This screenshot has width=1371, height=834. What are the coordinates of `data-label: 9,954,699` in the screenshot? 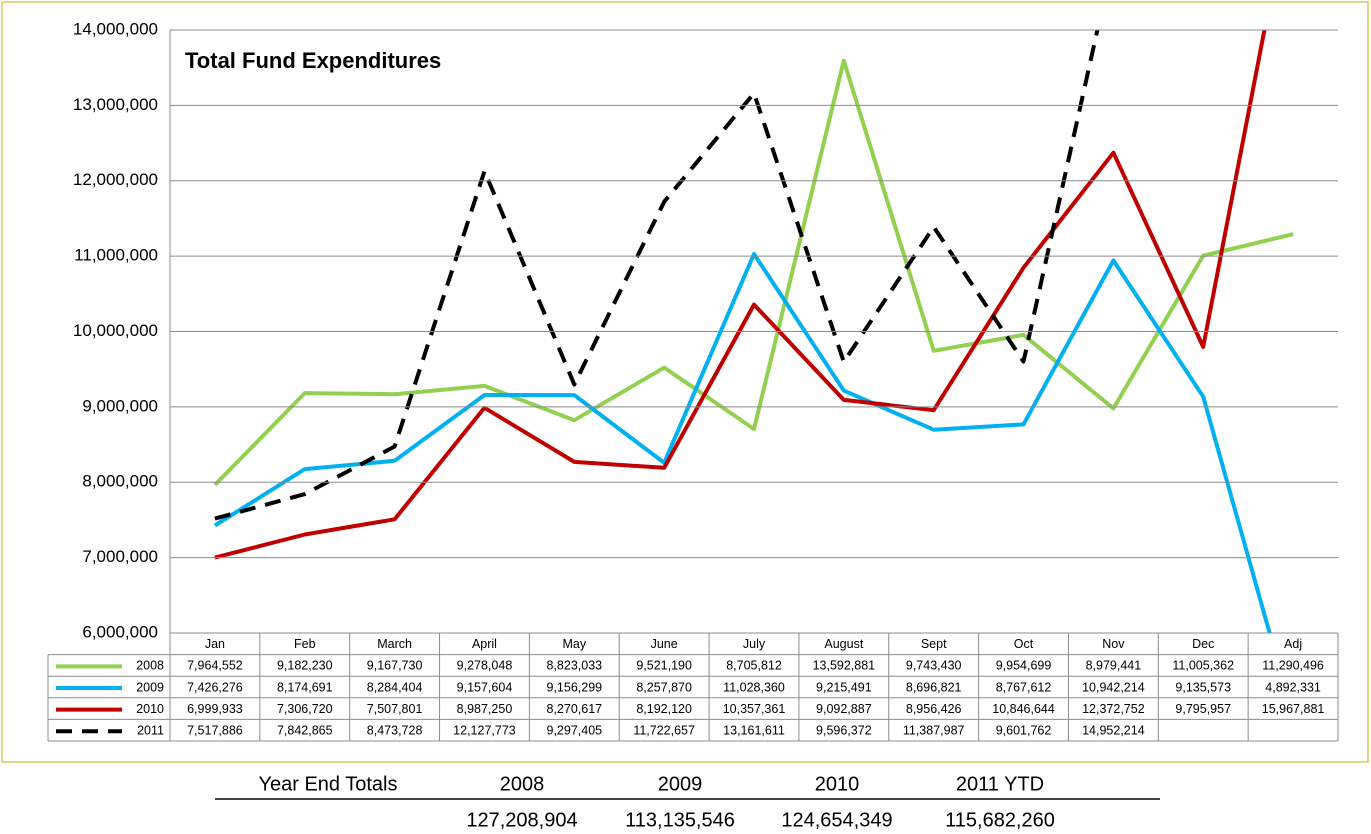 It's located at (1024, 666).